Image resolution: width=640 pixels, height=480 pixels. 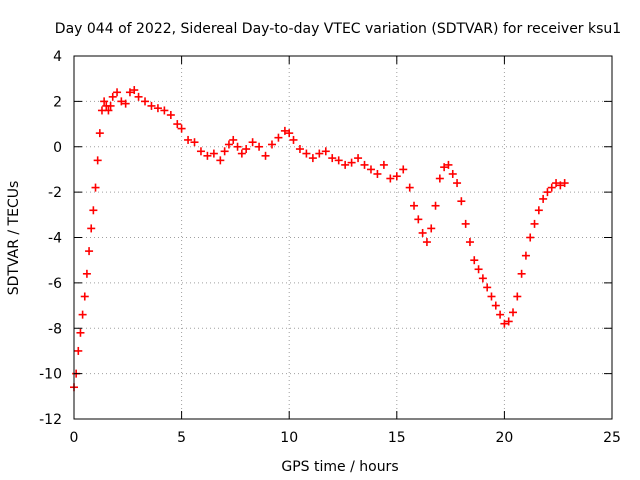 I want to click on y-tick-label: -8, so click(x=55, y=329).